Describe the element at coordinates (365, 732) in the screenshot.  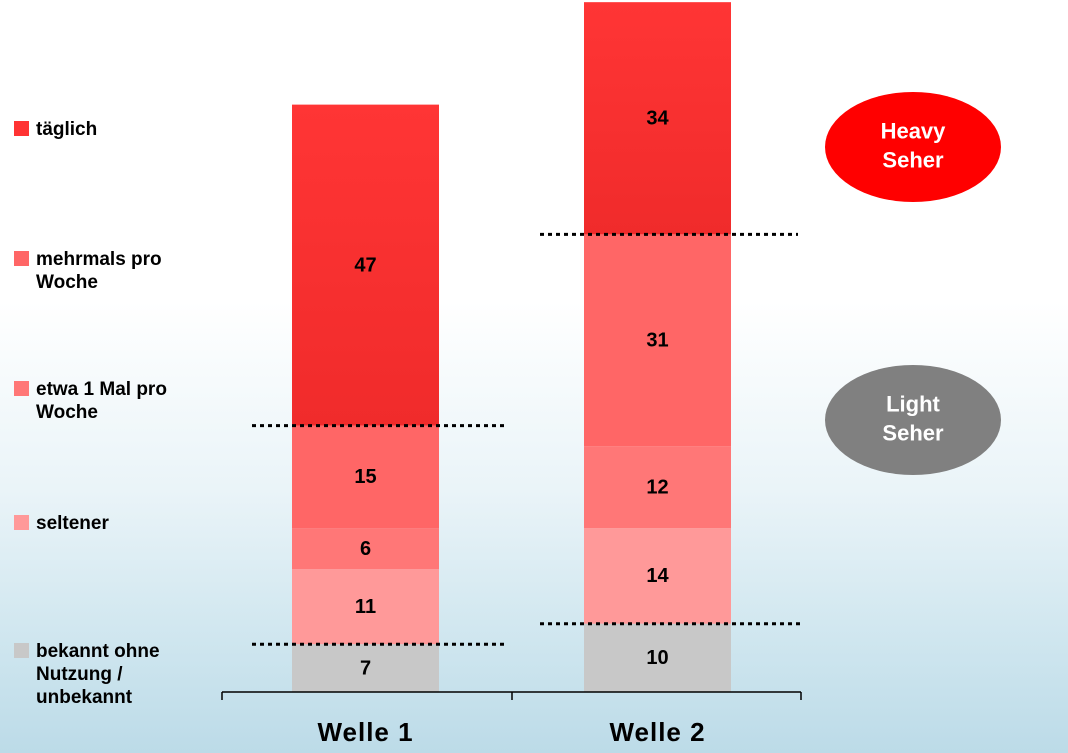
I see `category-label: Welle 1` at that location.